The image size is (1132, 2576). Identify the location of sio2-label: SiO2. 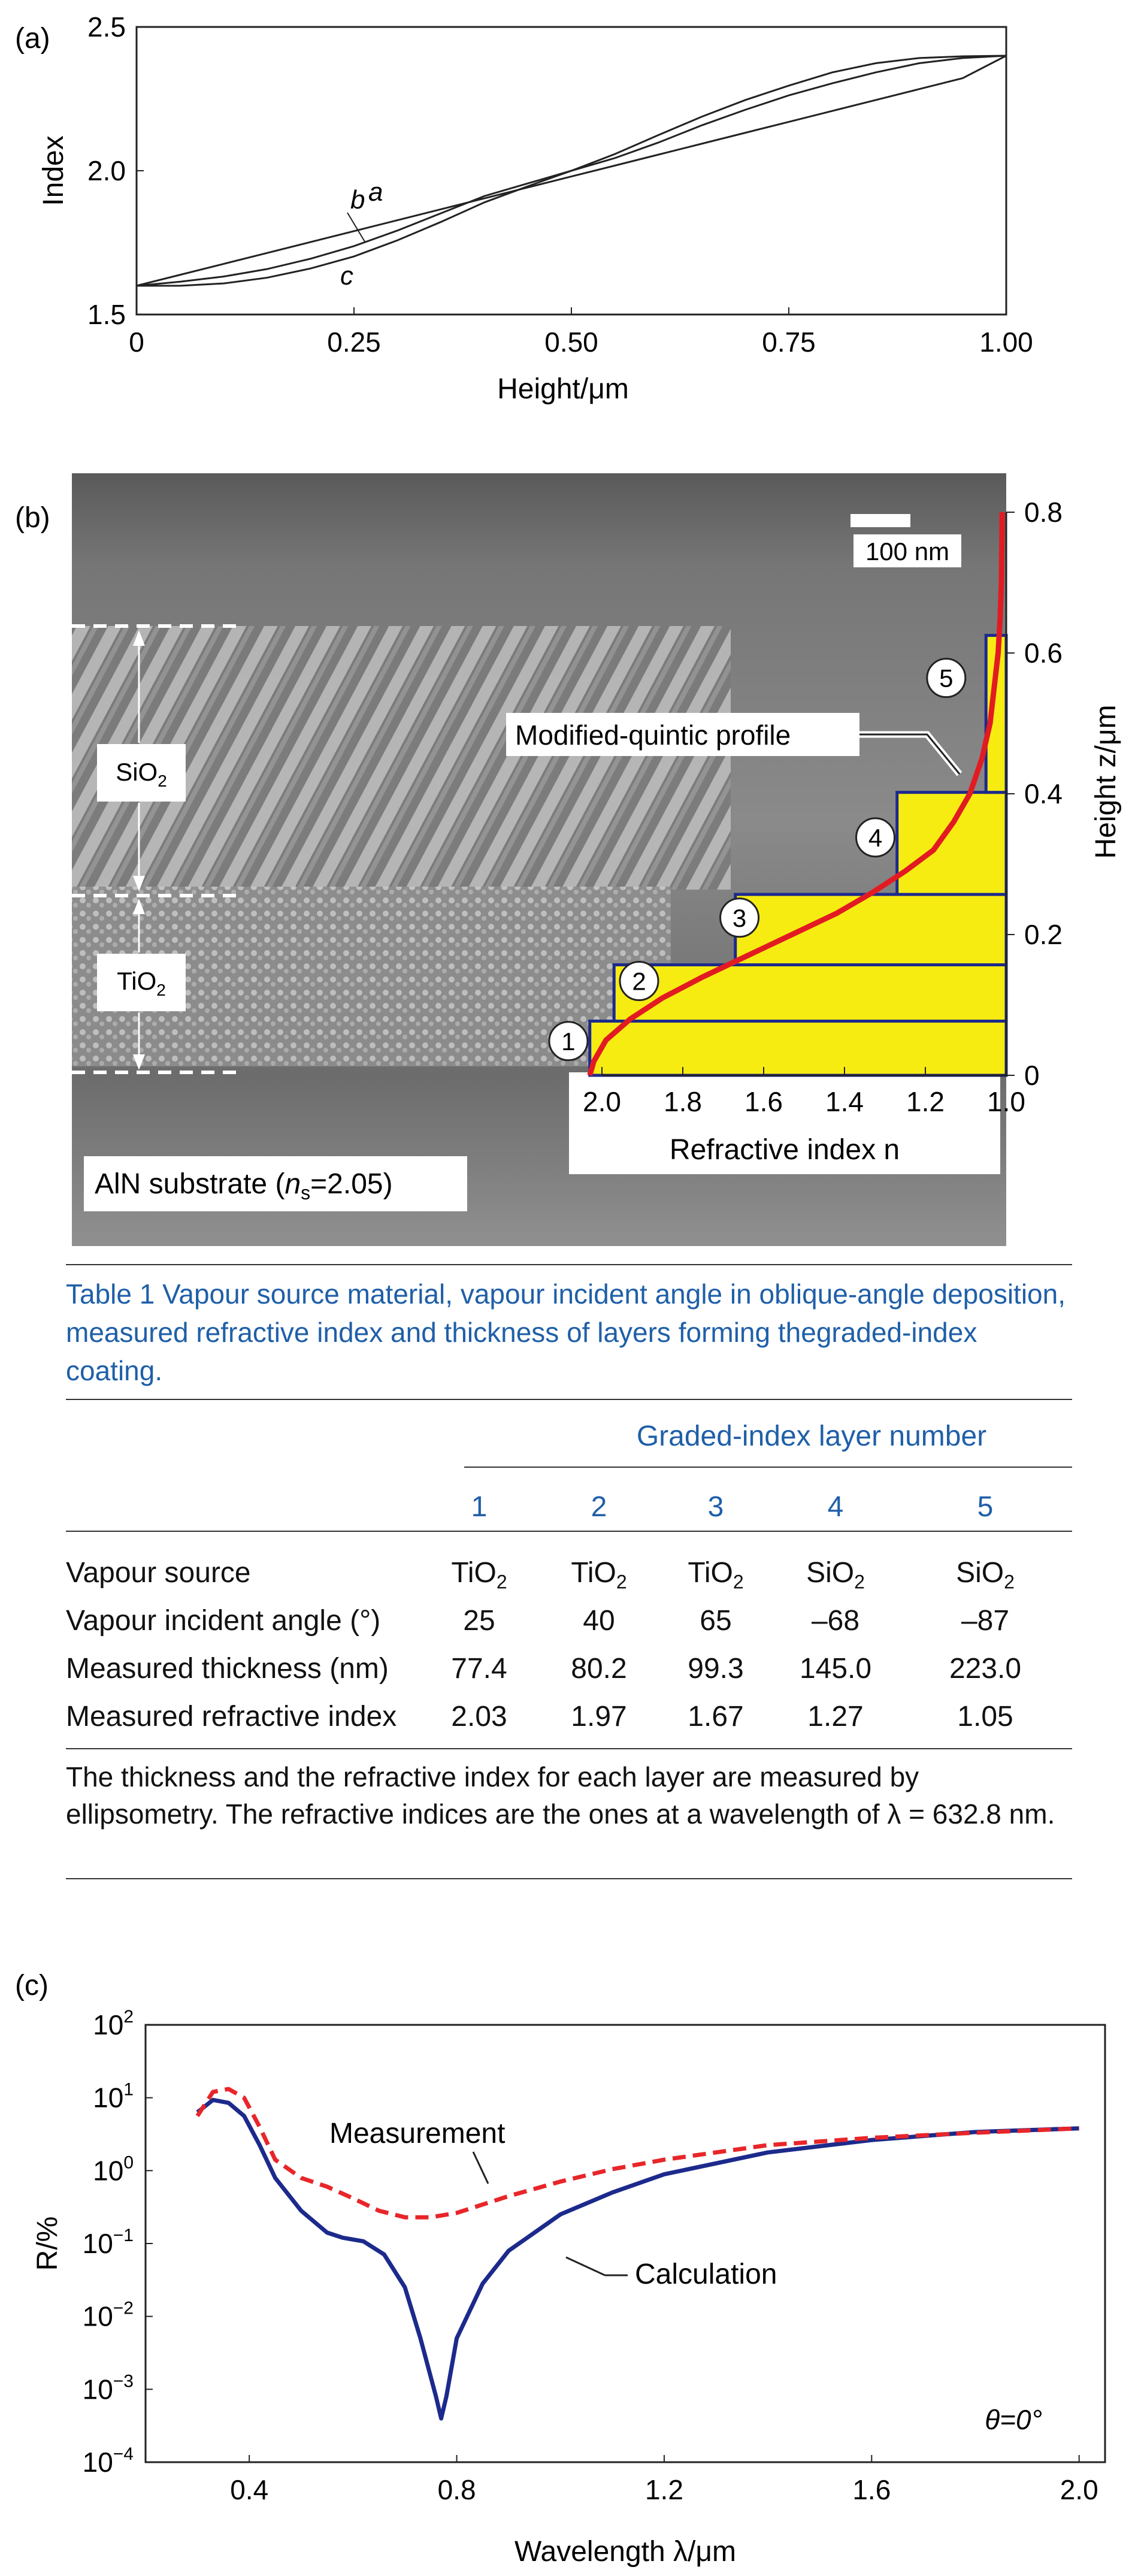
(141, 774).